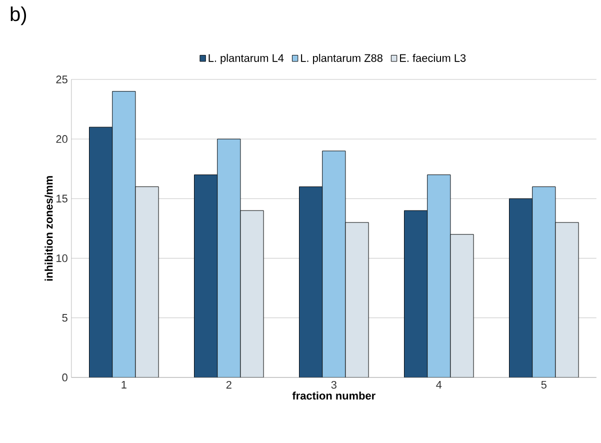 Image resolution: width=601 pixels, height=443 pixels. I want to click on y-tick-label: 25, so click(62, 80).